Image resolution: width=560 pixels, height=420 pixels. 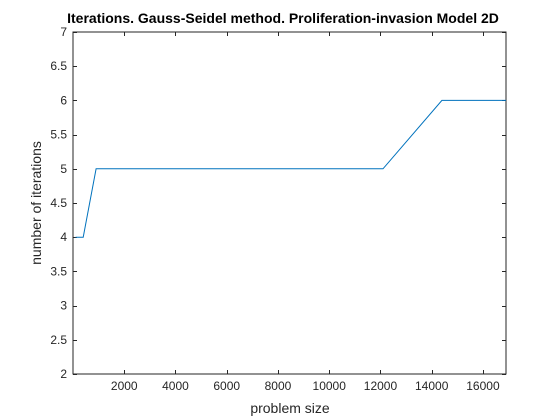 What do you see at coordinates (330, 386) in the screenshot?
I see `x-tick-label: 10000` at bounding box center [330, 386].